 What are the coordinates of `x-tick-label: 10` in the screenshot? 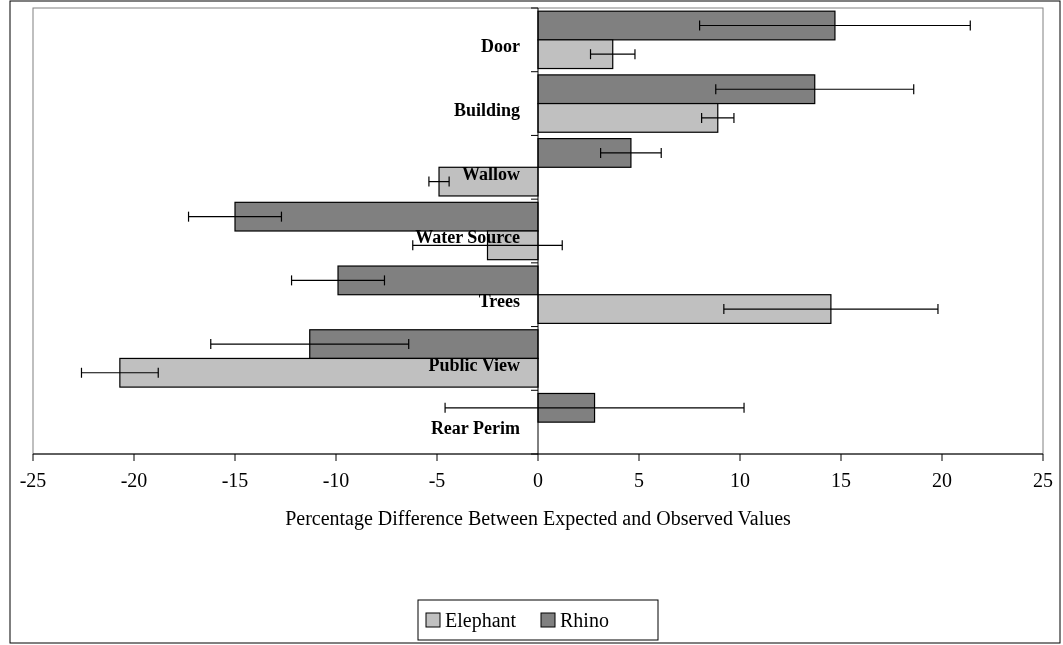 It's located at (740, 480).